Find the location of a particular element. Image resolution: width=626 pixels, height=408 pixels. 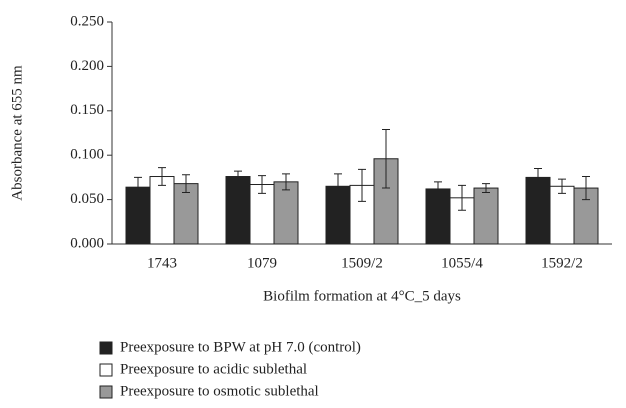

y-tick-label: 0.000 is located at coordinates (87, 243).